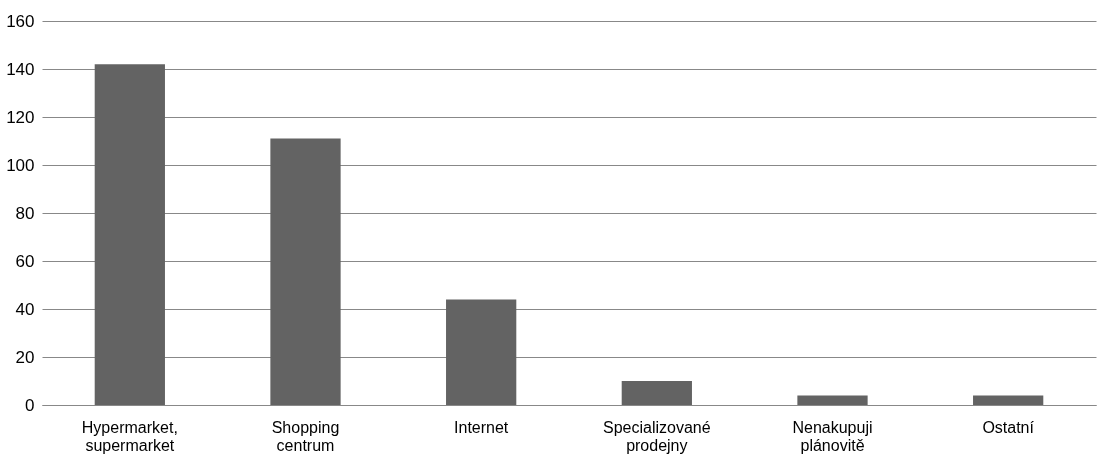 Image resolution: width=1098 pixels, height=457 pixels. What do you see at coordinates (832, 436) in the screenshot?
I see `x-tick-label: Nenakupuji plánovitě` at bounding box center [832, 436].